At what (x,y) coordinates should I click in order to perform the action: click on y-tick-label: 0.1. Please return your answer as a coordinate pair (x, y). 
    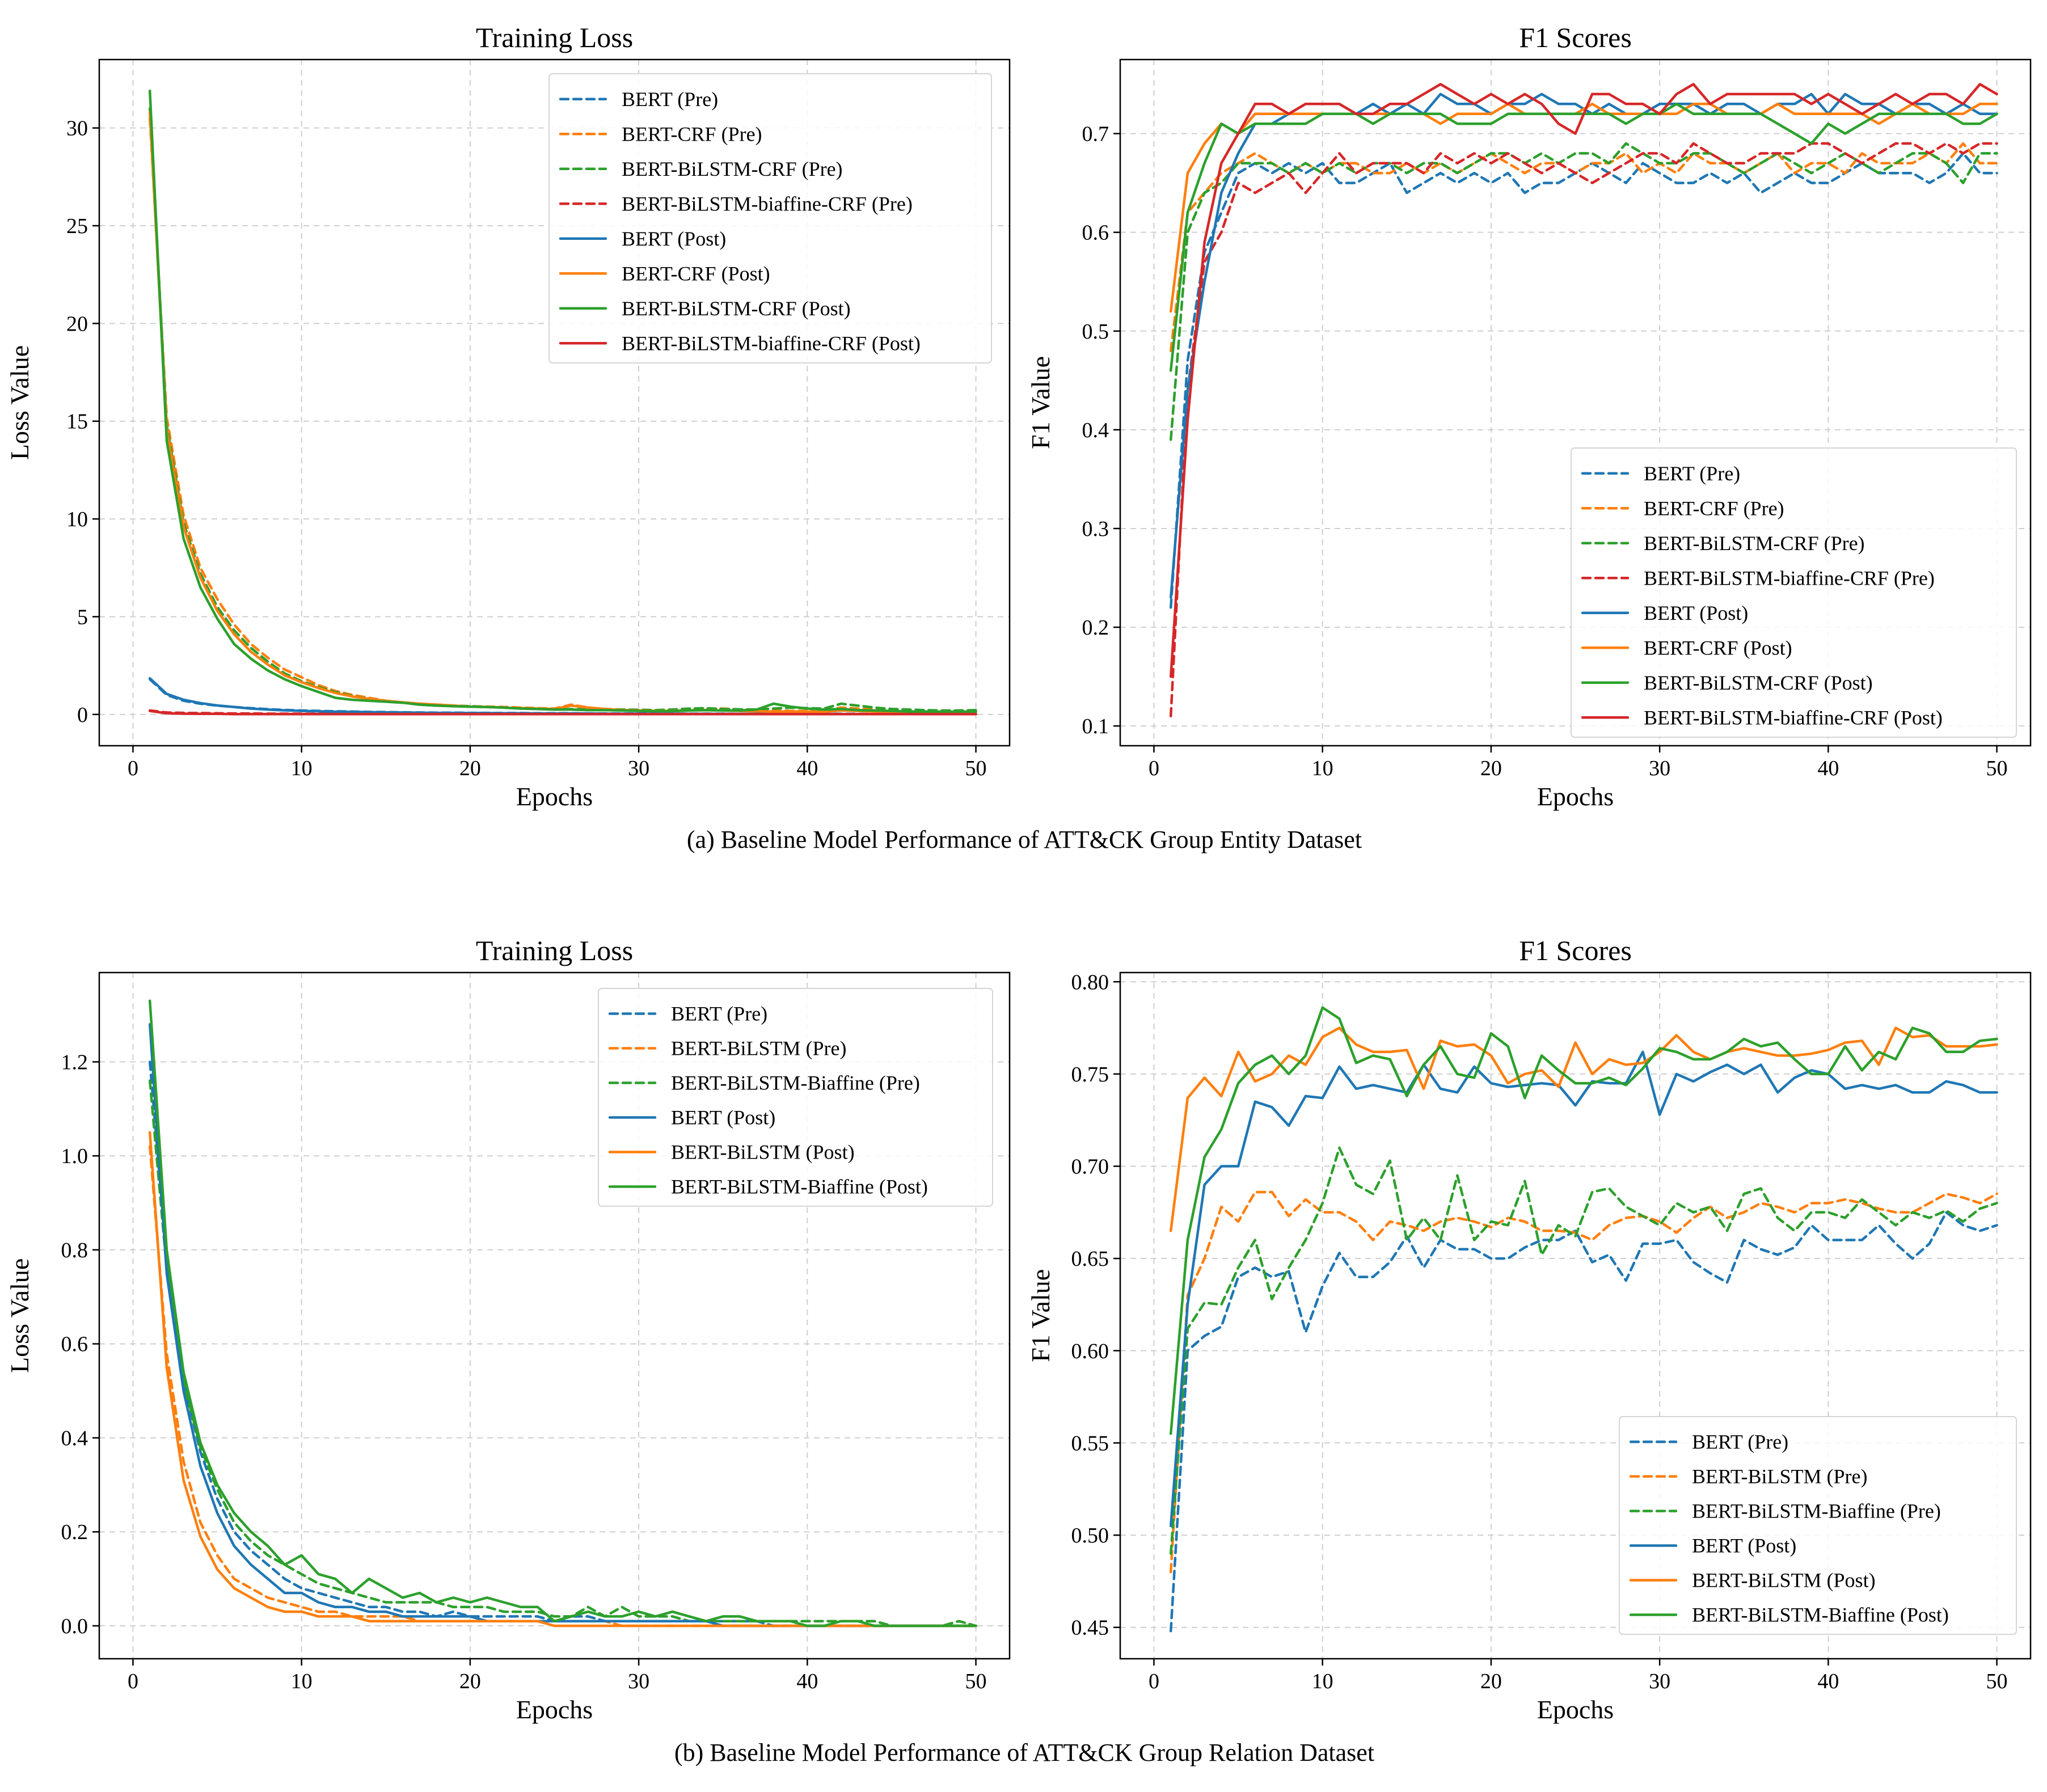
    Looking at the image, I should click on (1095, 727).